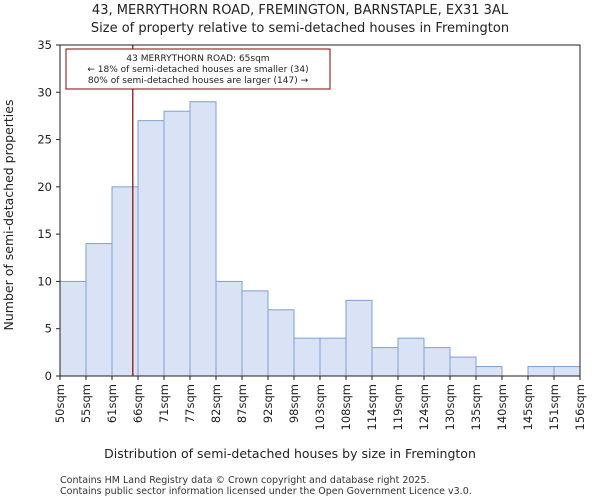 The image size is (600, 500). Describe the element at coordinates (411, 357) in the screenshot. I see `bar-119sqm` at that location.